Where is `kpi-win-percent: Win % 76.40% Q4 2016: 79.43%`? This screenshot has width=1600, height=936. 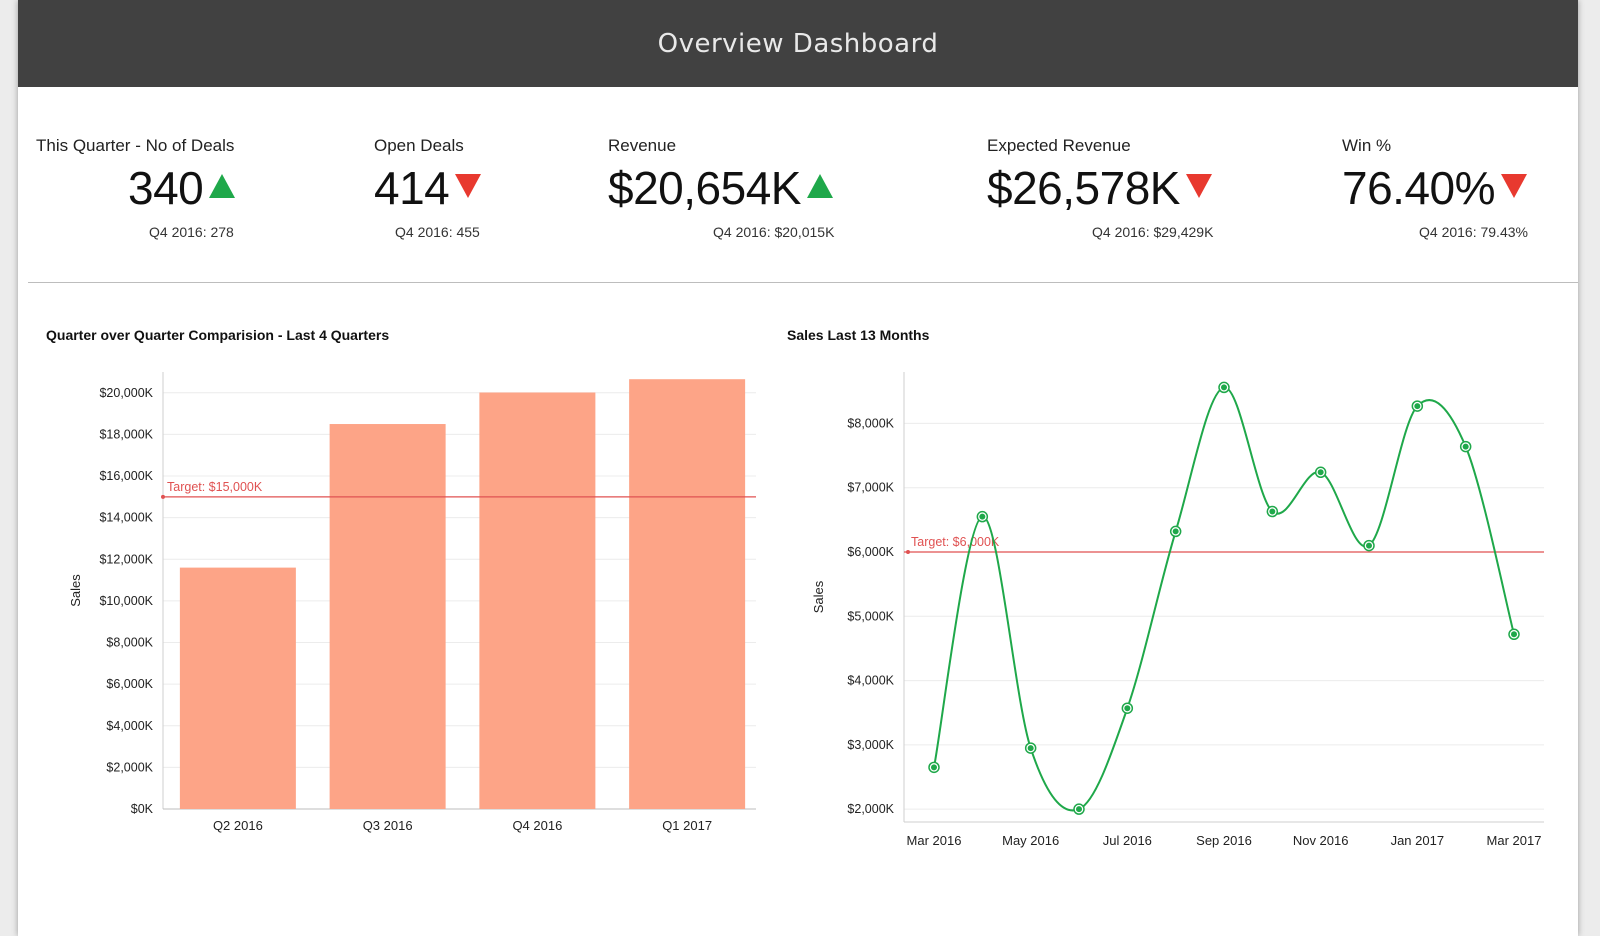
kpi-win-percent: Win % 76.40% Q4 2016: 79.43% is located at coordinates (1435, 188).